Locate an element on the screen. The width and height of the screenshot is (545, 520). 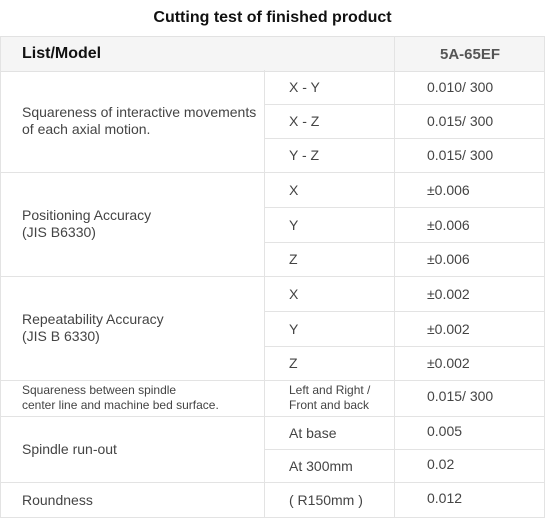
value-at-base: 0.005 is located at coordinates (445, 431).